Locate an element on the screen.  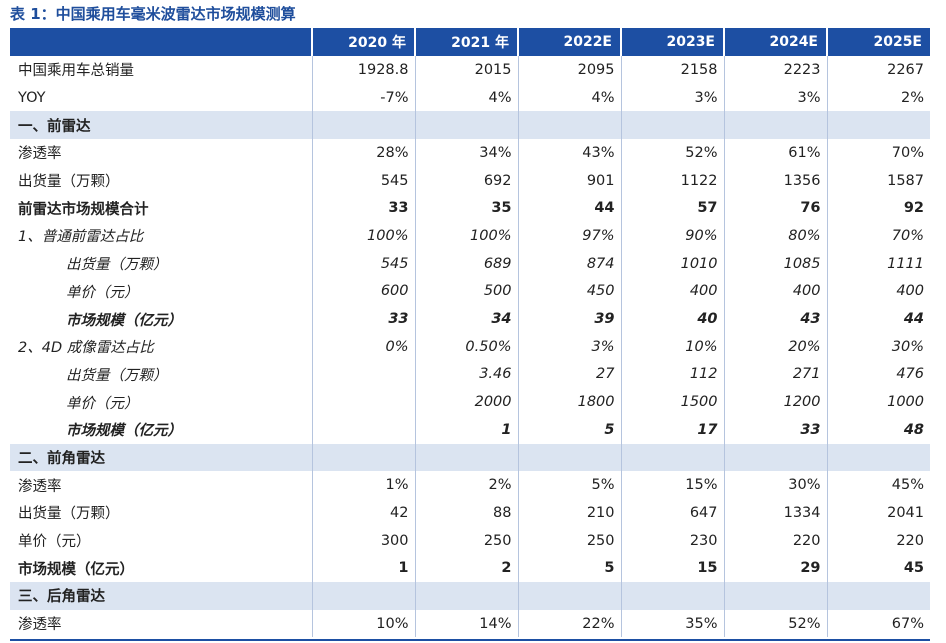
table-cell: 48 is located at coordinates (913, 429).